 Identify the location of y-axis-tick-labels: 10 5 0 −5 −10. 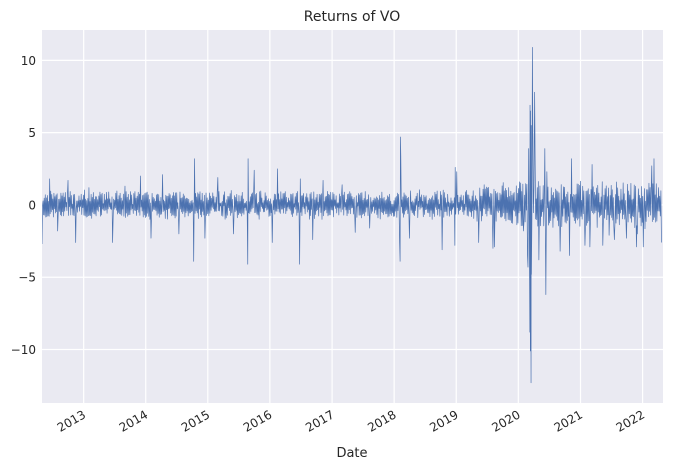
(23, 205).